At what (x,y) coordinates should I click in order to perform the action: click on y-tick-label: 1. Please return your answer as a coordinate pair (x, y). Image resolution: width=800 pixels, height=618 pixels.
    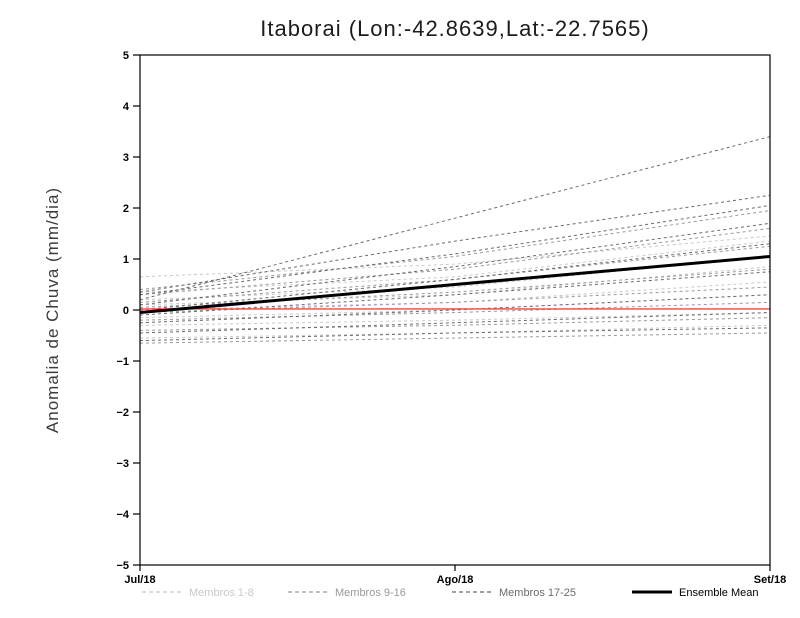
    Looking at the image, I should click on (126, 260).